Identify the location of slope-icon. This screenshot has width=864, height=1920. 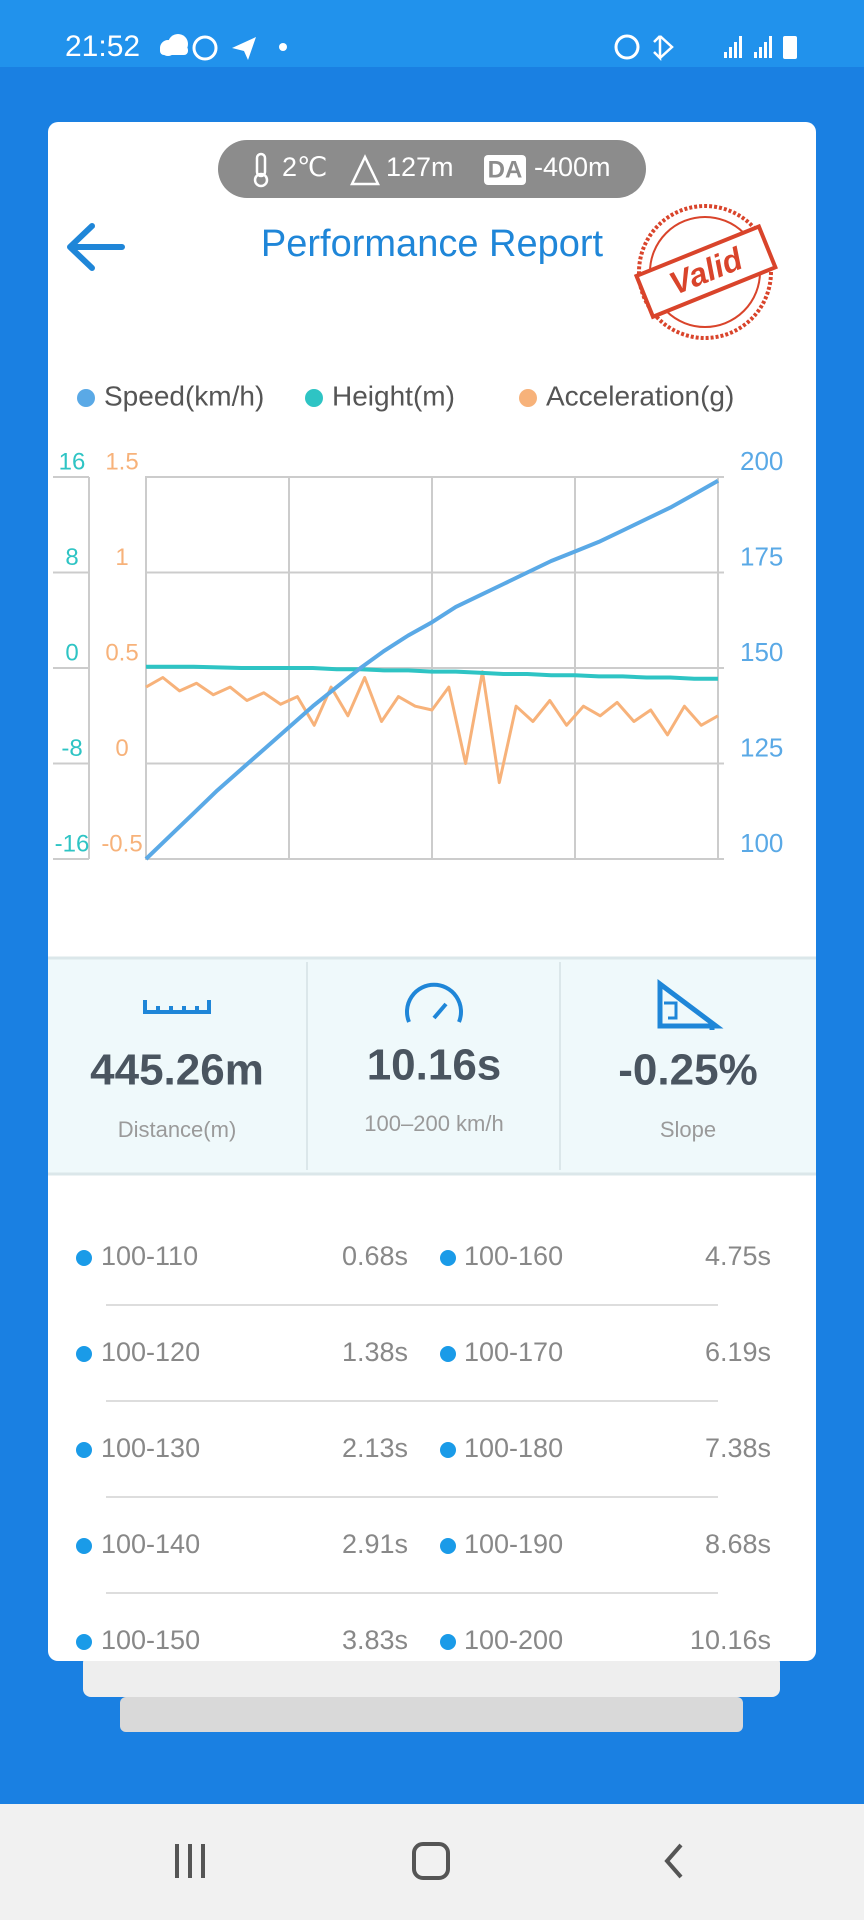
(690, 1004).